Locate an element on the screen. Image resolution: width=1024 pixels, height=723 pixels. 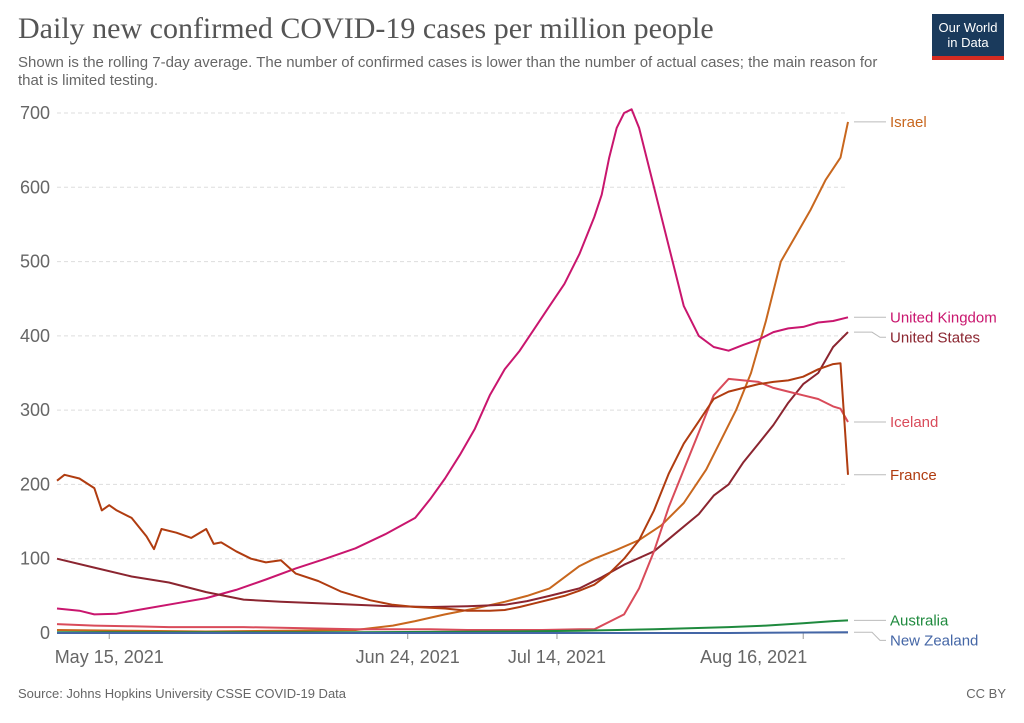
y-tick-label: 100 is located at coordinates (35, 559).